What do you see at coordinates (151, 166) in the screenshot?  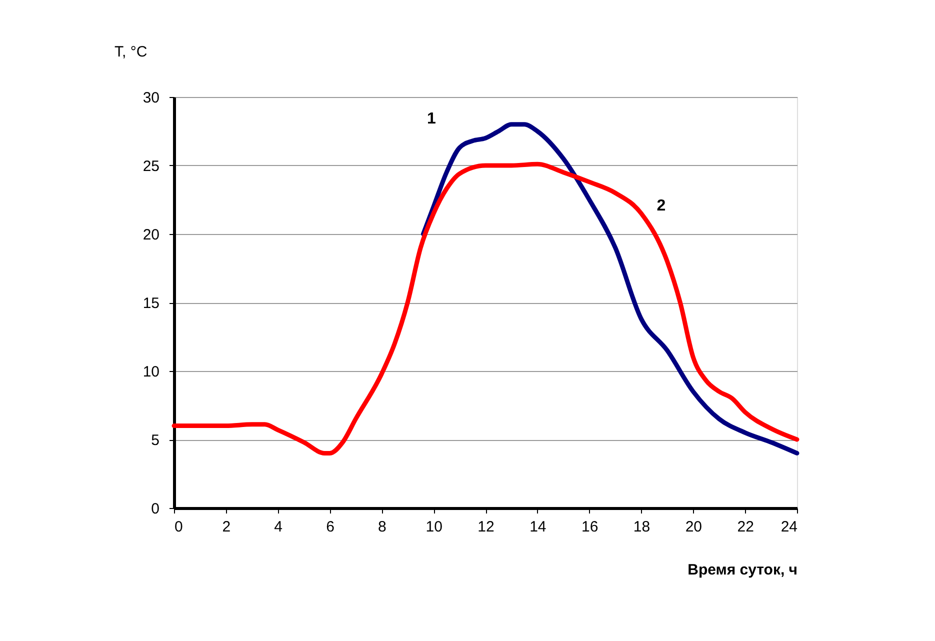 I see `y-tick-label: 25` at bounding box center [151, 166].